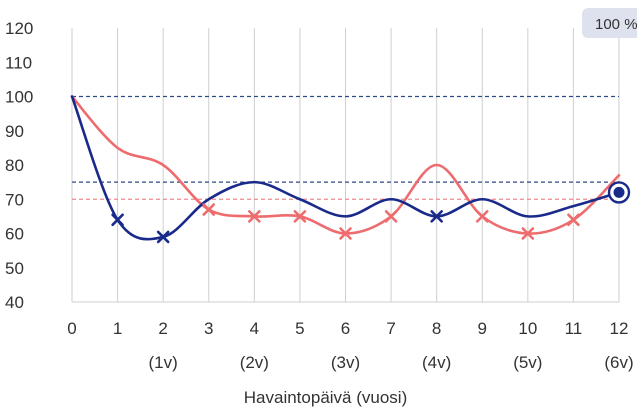  I want to click on x-tick-label: 0, so click(71, 328).